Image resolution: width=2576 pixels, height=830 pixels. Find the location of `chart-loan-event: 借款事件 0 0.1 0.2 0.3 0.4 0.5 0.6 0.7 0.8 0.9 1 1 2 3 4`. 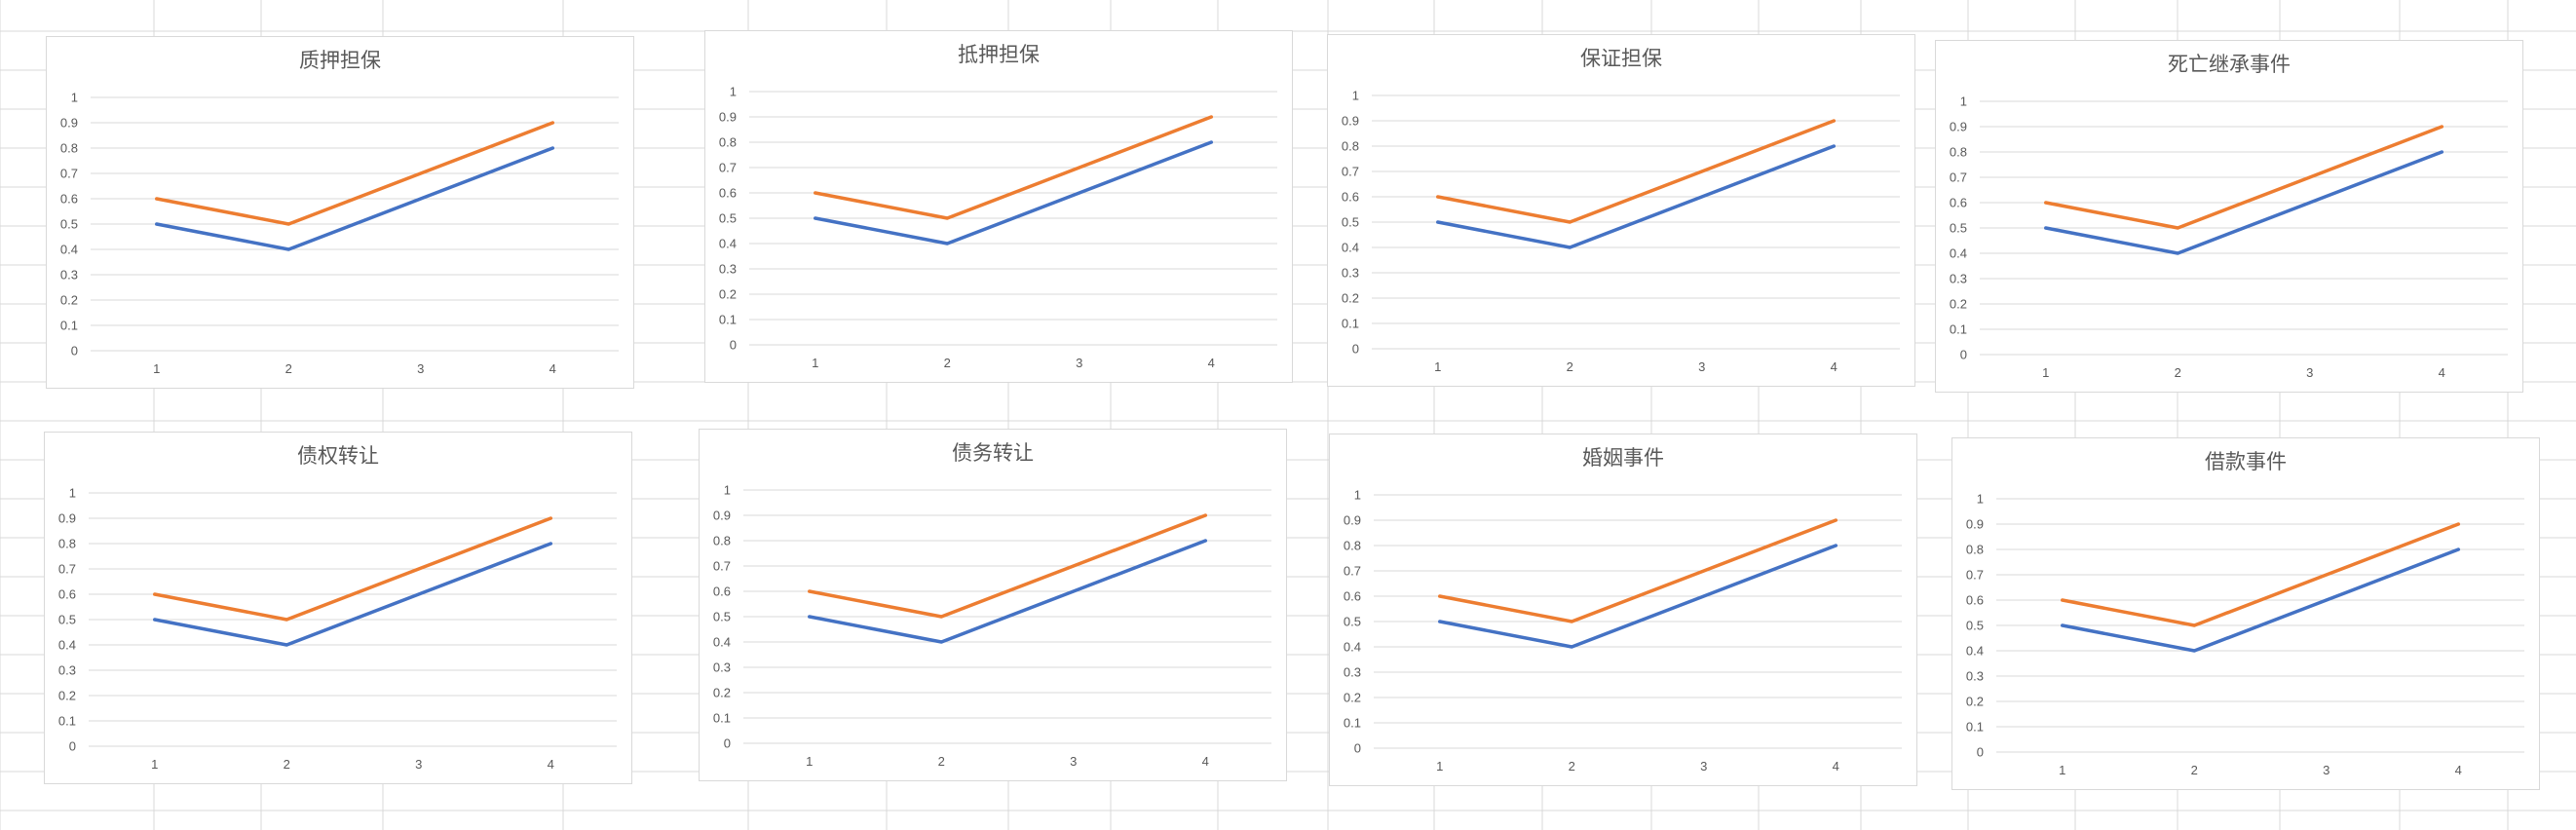

chart-loan-event: 借款事件 0 0.1 0.2 0.3 0.4 0.5 0.6 0.7 0.8 0.9 1 1 2 3 4 is located at coordinates (2245, 613).